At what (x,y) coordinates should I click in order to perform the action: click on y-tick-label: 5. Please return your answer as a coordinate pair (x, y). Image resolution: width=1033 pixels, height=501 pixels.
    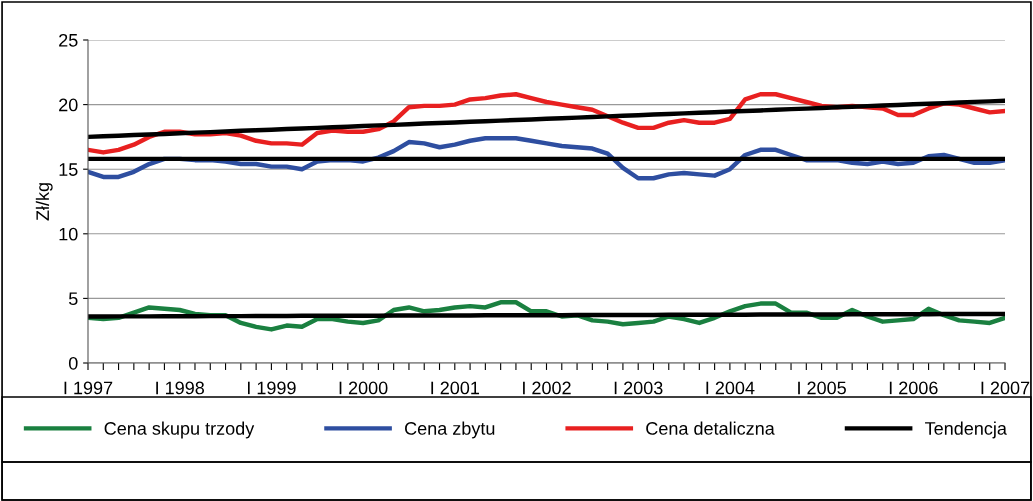
    Looking at the image, I should click on (73, 299).